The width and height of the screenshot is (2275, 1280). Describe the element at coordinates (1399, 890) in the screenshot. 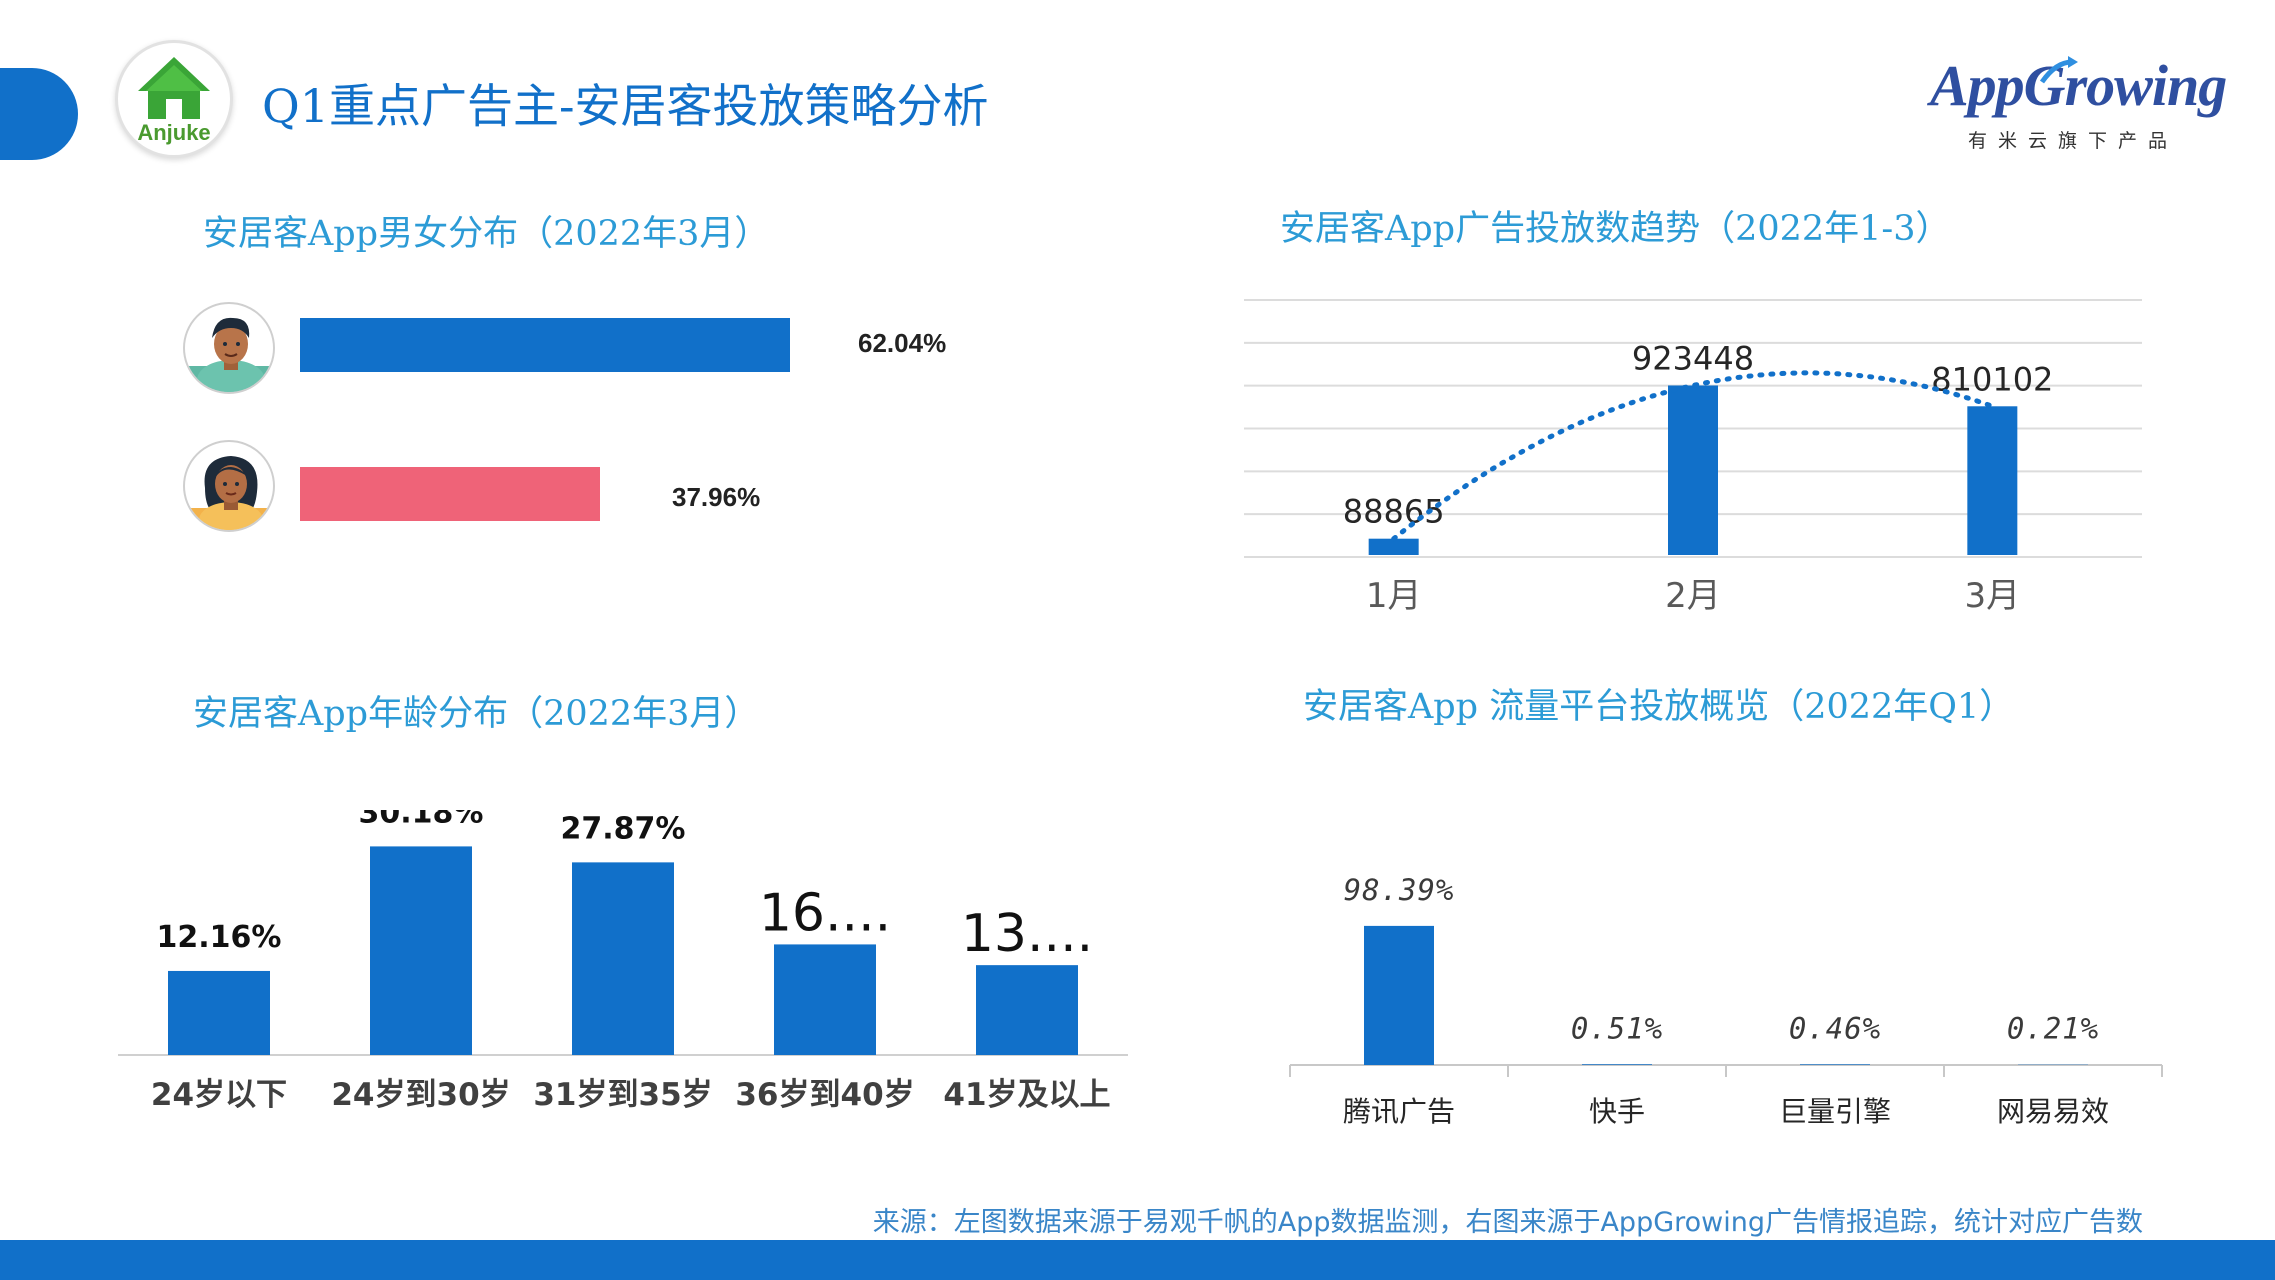

I see `platform-value-label: 98.39%` at that location.